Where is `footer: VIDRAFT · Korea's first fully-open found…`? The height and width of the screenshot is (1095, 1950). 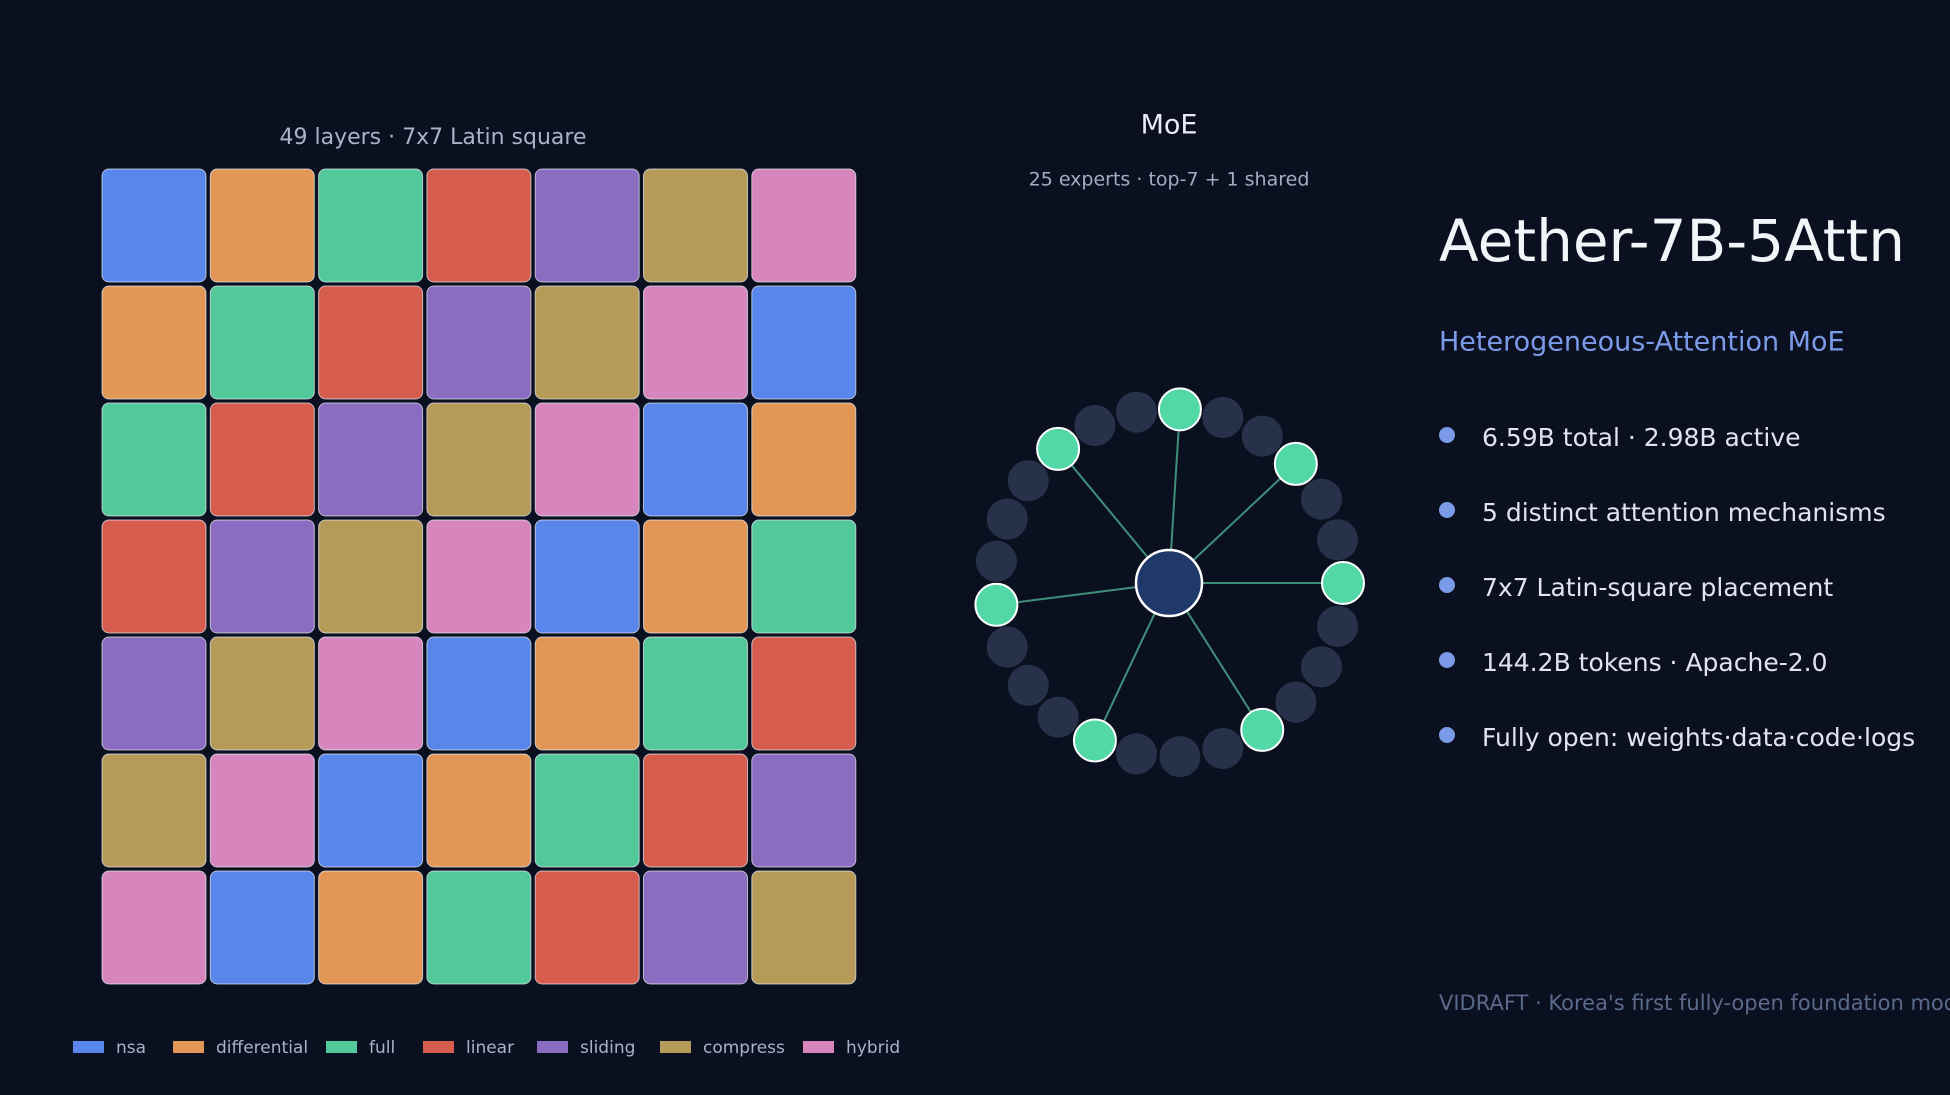 footer: VIDRAFT · Korea's first fully-open found… is located at coordinates (1694, 1003).